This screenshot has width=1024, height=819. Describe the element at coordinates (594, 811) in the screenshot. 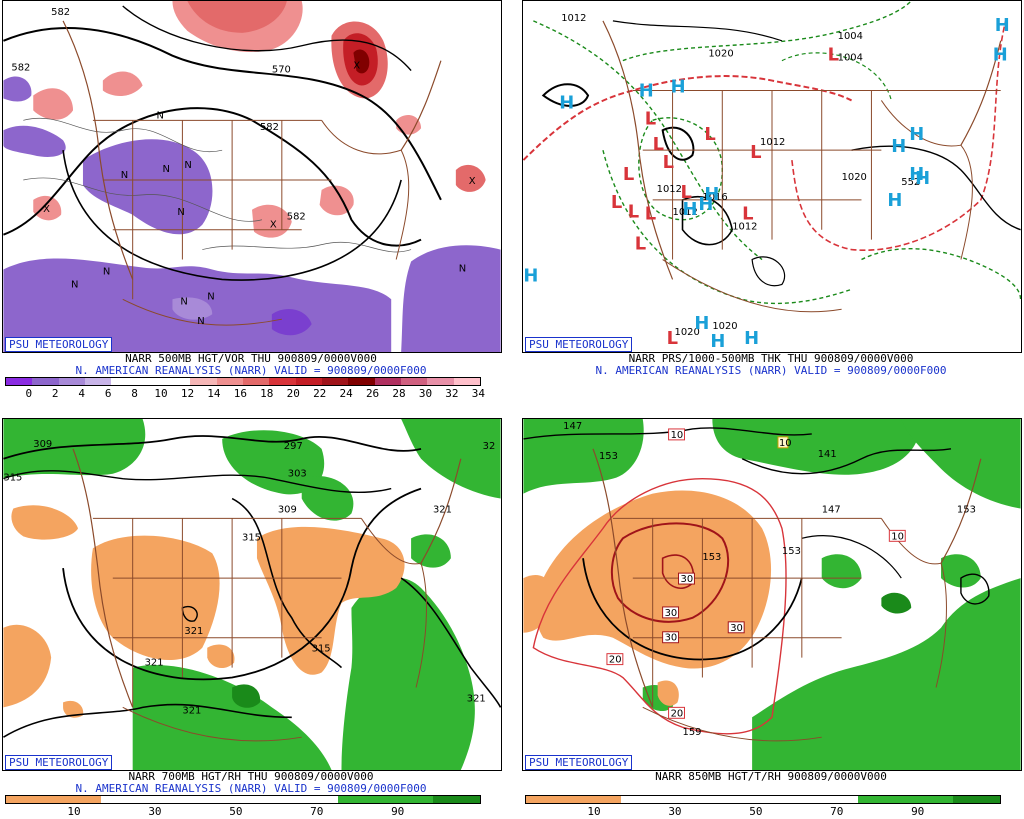

I see `rh-tick: 10` at that location.